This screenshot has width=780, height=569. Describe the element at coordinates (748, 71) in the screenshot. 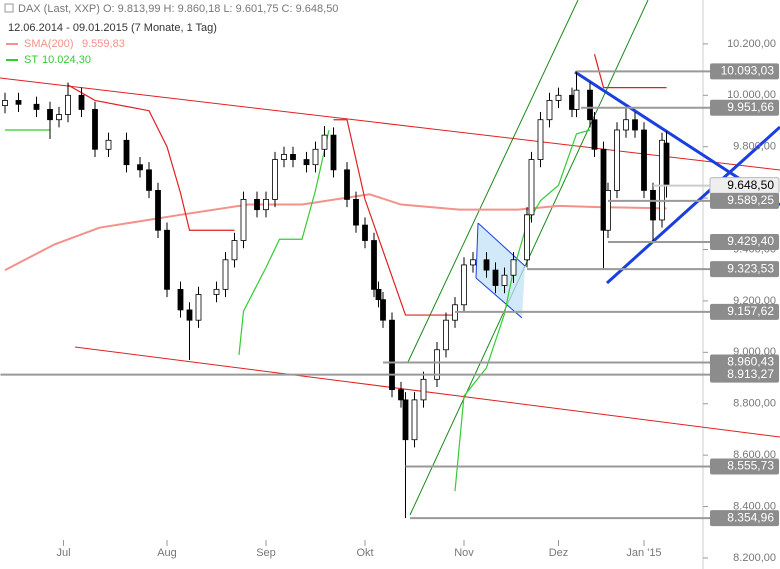

I see `level-label: 10.093,03` at that location.